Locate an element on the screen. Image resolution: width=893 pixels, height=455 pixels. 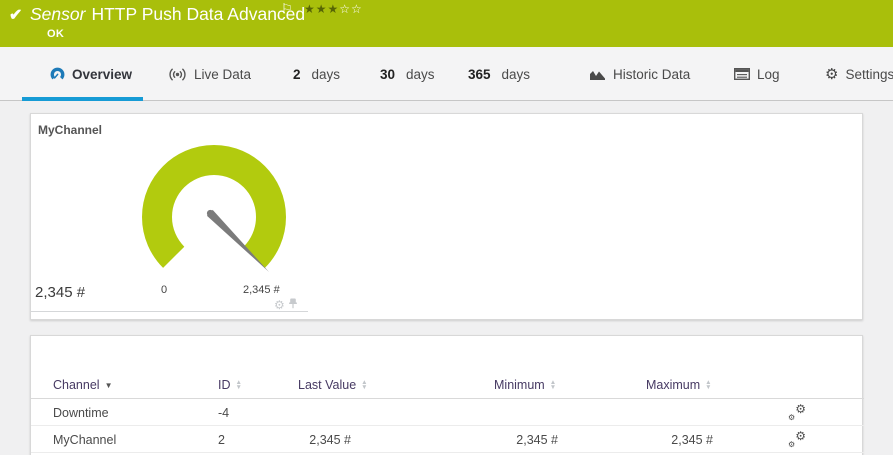
tab-label: Overview is located at coordinates (102, 74).